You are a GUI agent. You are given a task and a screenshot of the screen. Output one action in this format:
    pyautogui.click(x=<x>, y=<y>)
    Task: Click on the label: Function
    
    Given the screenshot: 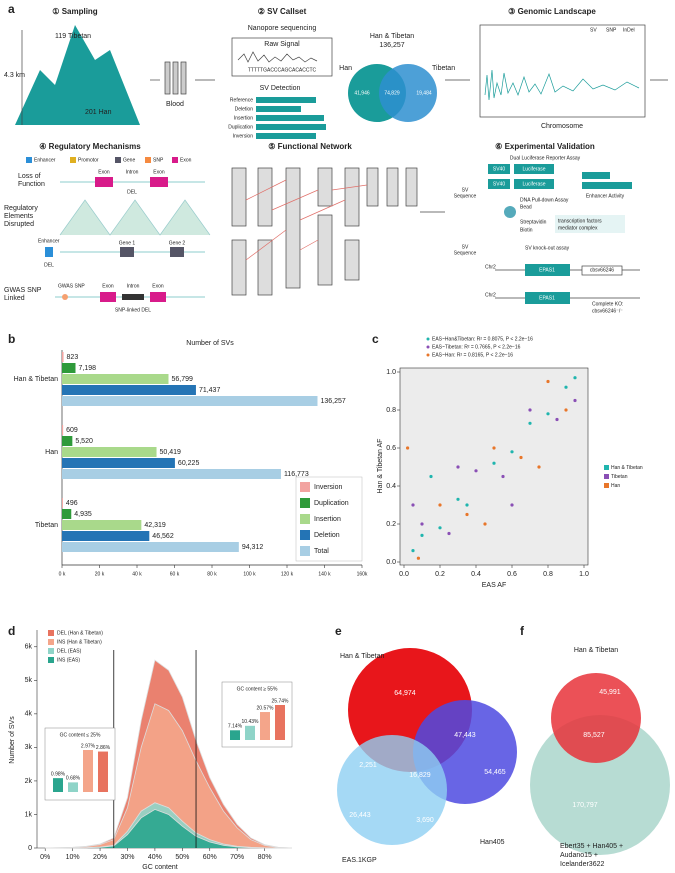 What is the action you would take?
    pyautogui.click(x=31, y=184)
    